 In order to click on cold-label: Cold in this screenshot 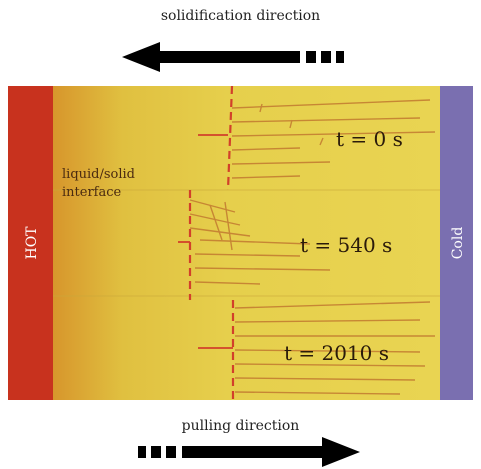, I will do `click(458, 243)`.